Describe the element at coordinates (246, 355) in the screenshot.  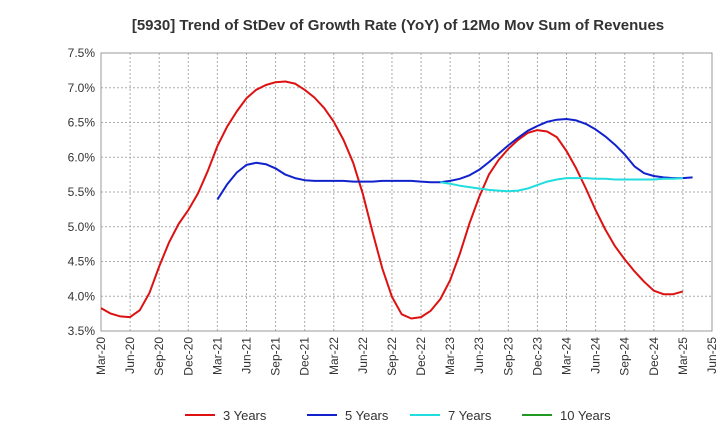
I see `x-tick-label: Jun-21` at that location.